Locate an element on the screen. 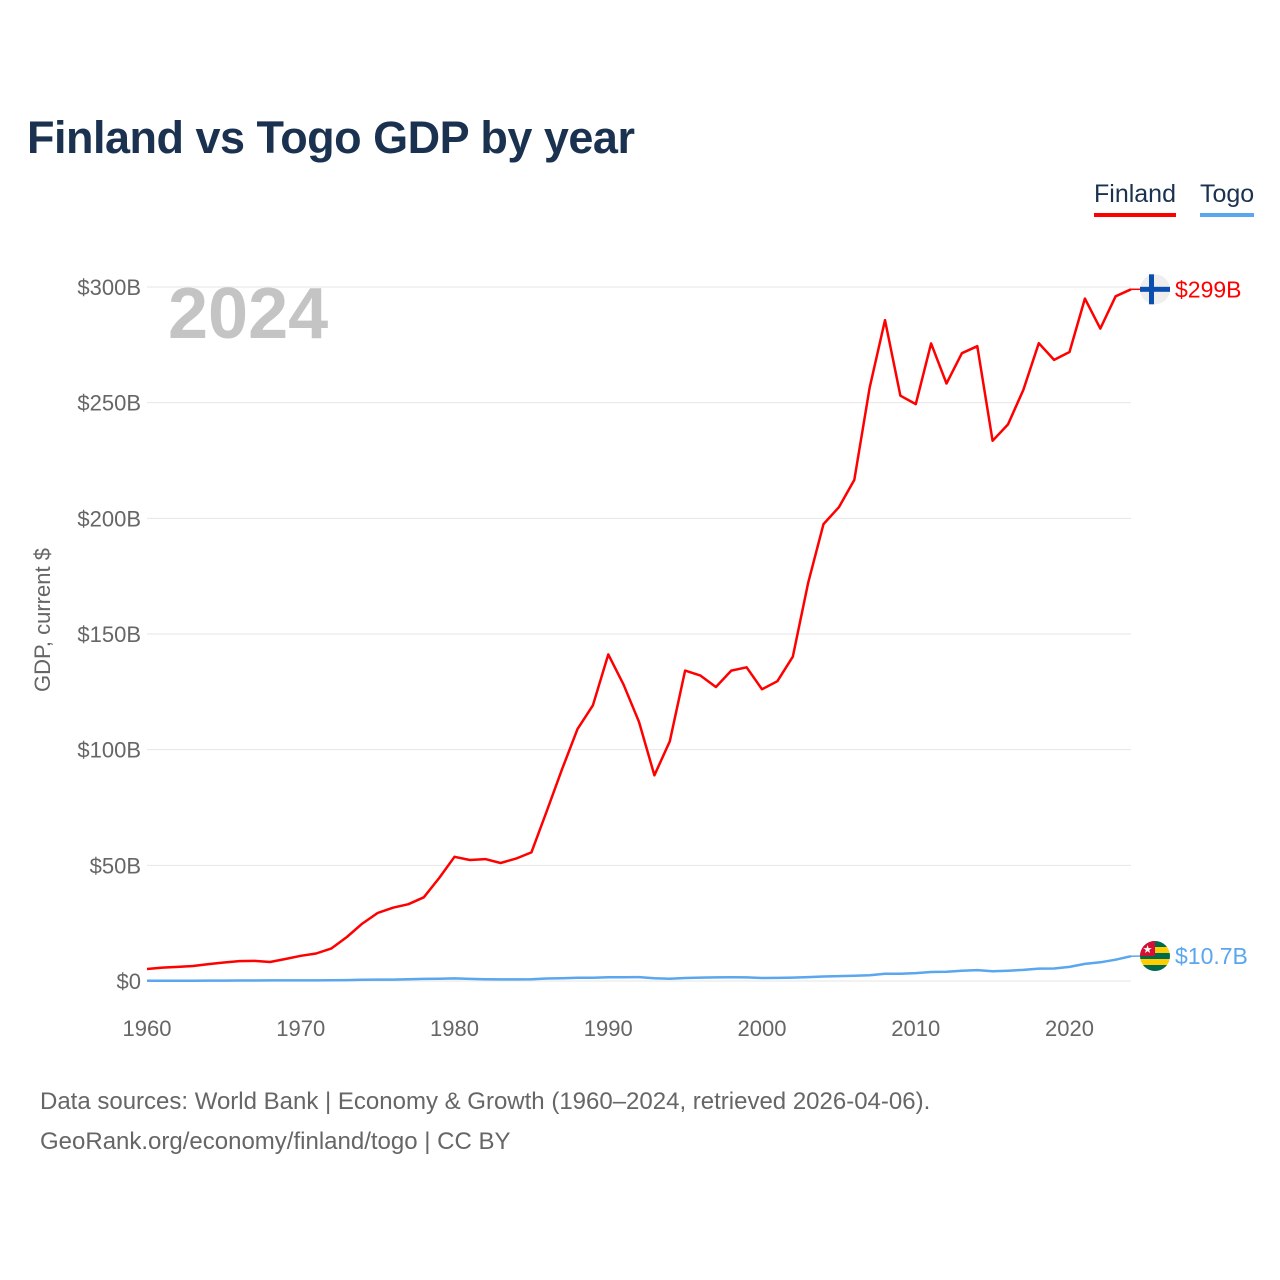  y-tick-label: $250B is located at coordinates (109, 403).